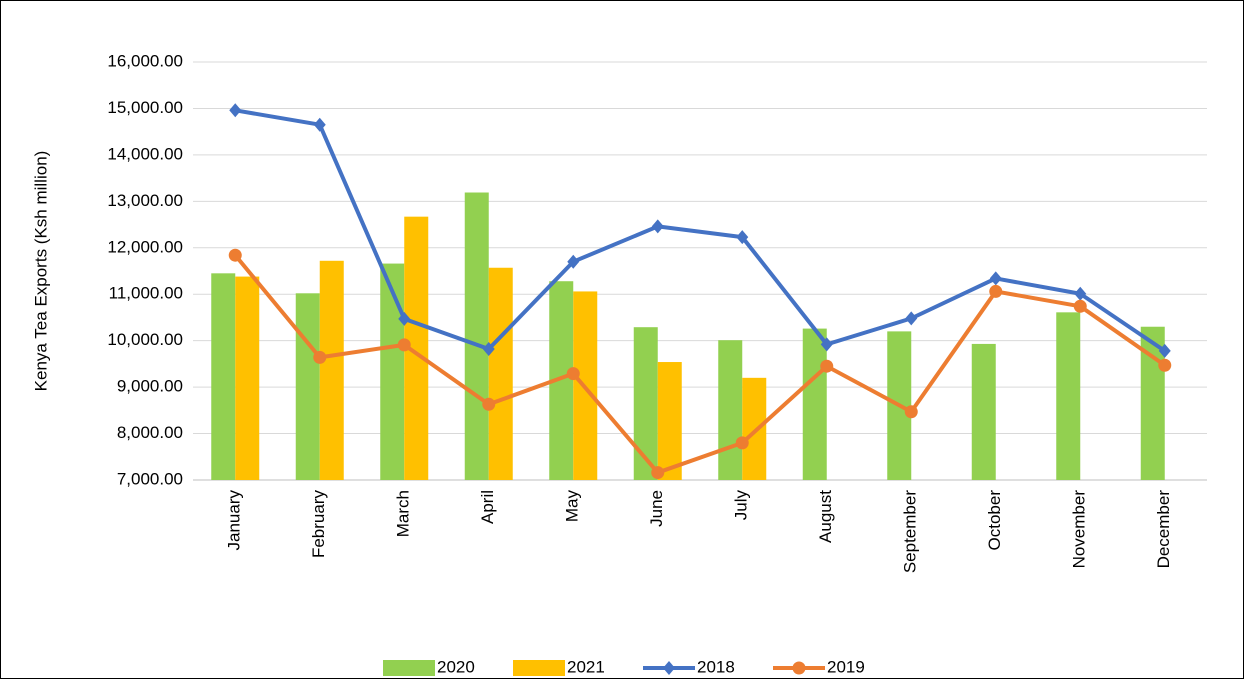 The height and width of the screenshot is (679, 1244). I want to click on y-tick-label: 9,000.00, so click(150, 386).